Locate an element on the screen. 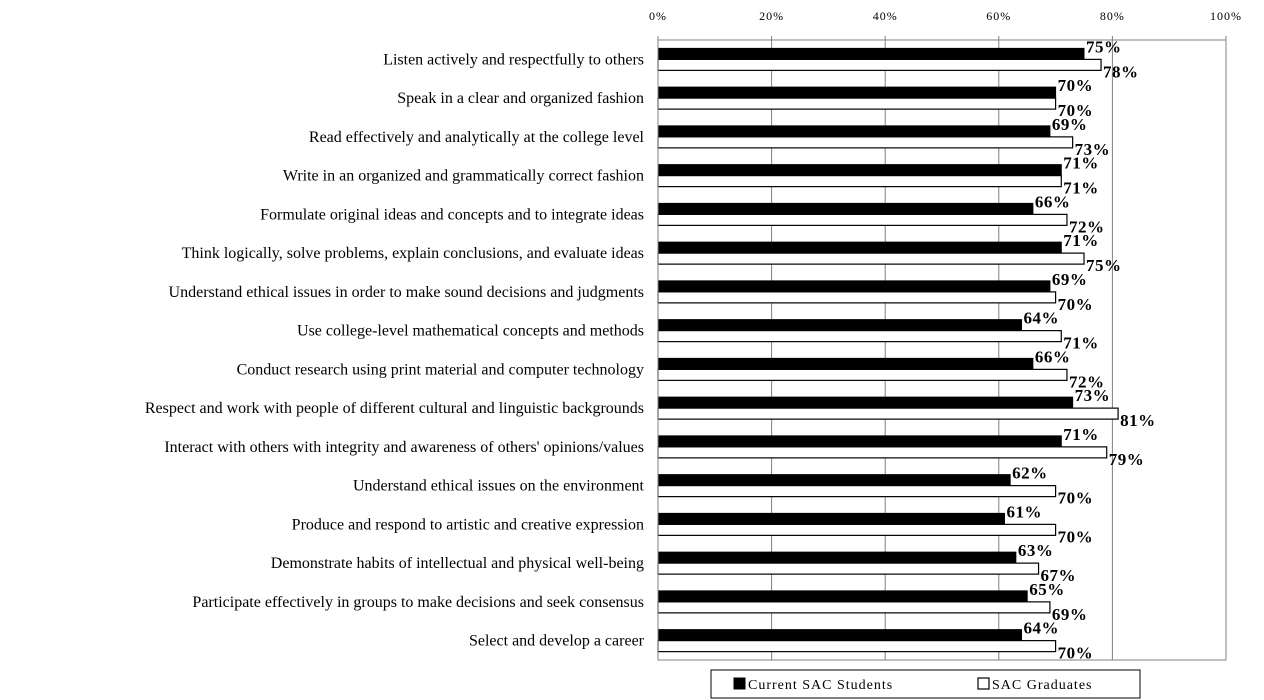 Image resolution: width=1264 pixels, height=700 pixels. data-label-current-sac-students: 75% is located at coordinates (1104, 46).